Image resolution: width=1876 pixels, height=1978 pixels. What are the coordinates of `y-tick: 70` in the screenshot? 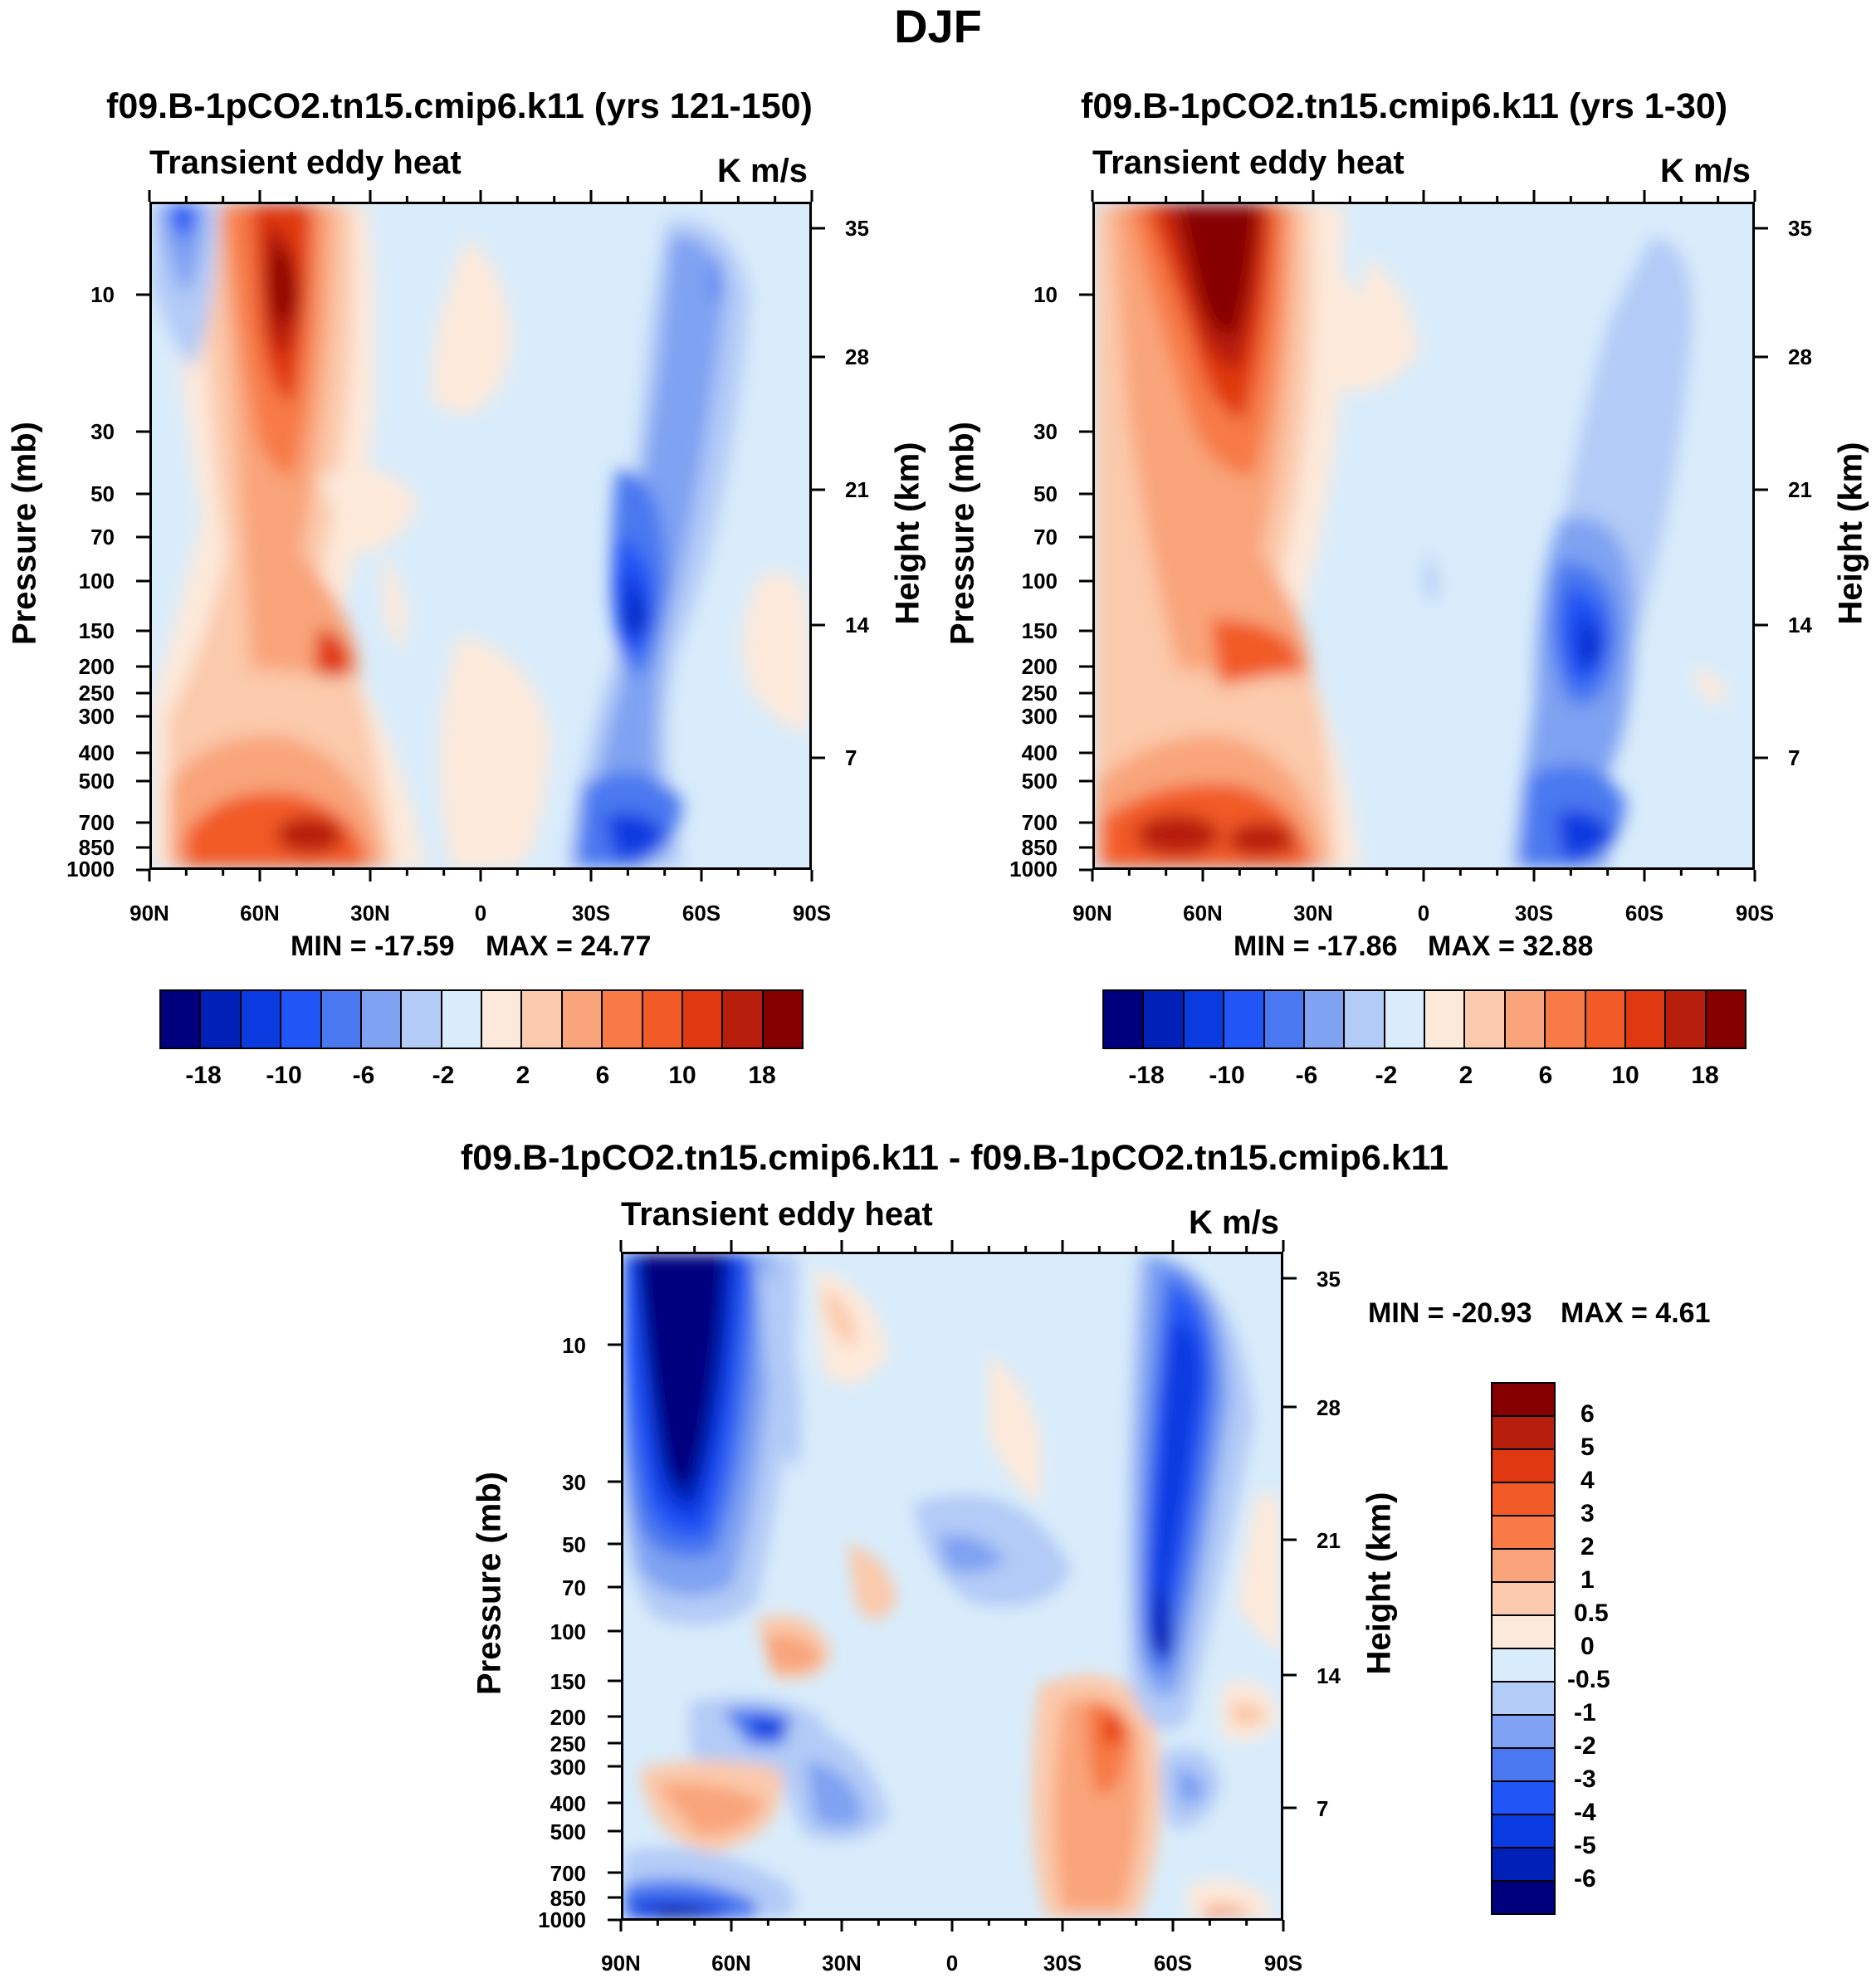 It's located at (102, 537).